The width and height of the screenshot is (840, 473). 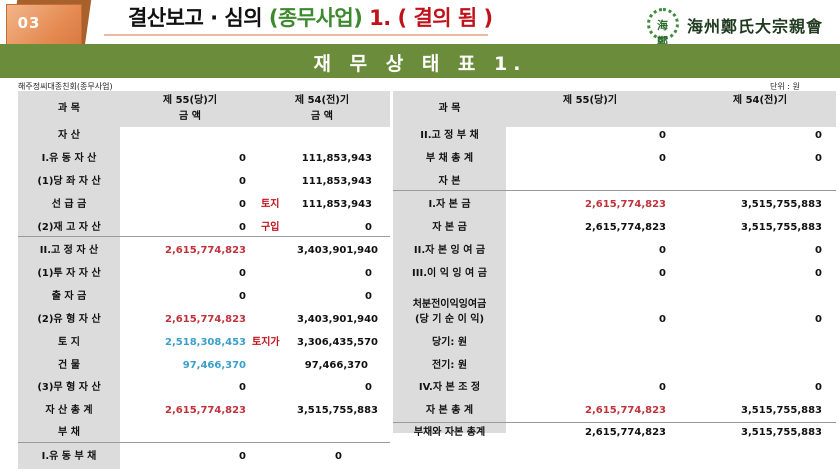 What do you see at coordinates (214, 365) in the screenshot?
I see `left-row-current: 97,466,370` at bounding box center [214, 365].